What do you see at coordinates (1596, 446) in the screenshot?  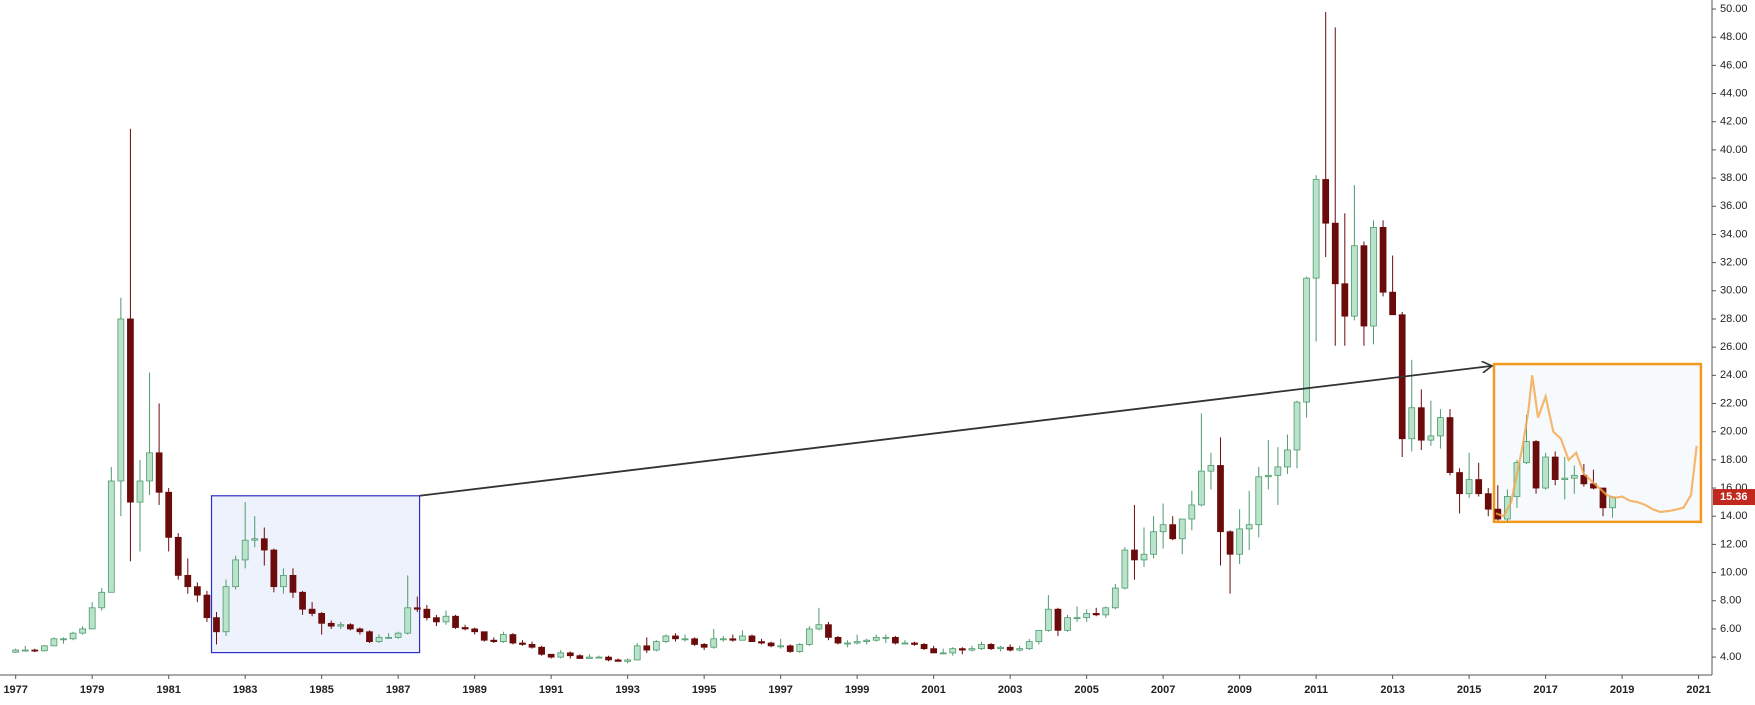 I see `projection-line` at bounding box center [1596, 446].